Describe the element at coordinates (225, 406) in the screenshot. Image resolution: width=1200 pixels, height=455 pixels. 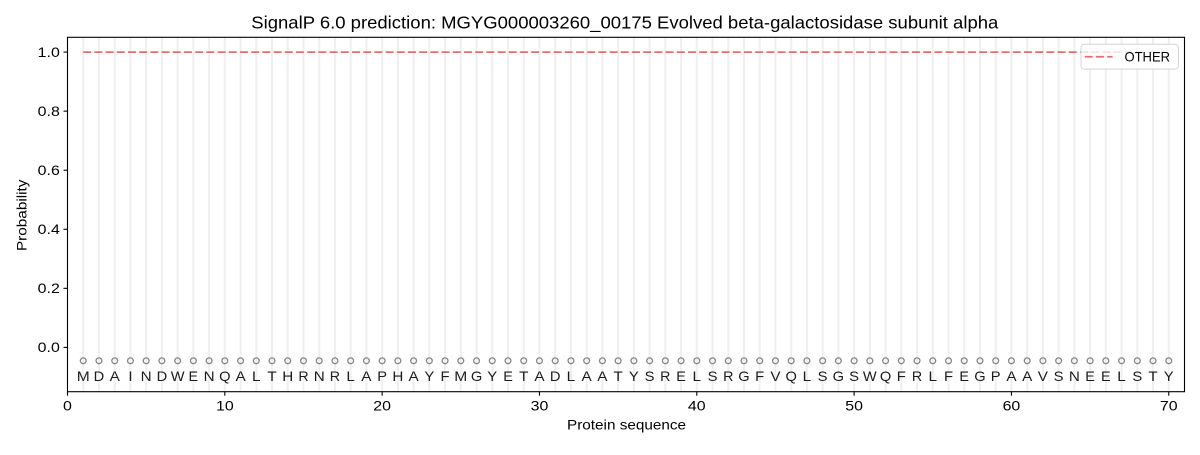
I see `svg-text: 10` at that location.